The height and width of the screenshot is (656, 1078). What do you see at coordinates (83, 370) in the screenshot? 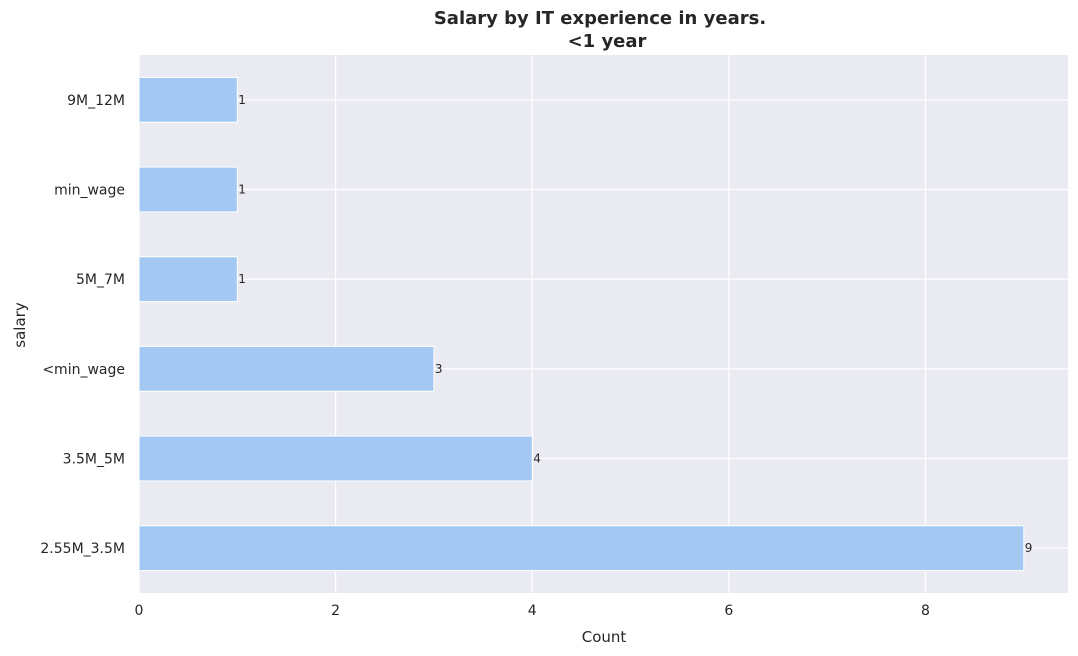
I see `y-tick-label: <min_wage` at bounding box center [83, 370].